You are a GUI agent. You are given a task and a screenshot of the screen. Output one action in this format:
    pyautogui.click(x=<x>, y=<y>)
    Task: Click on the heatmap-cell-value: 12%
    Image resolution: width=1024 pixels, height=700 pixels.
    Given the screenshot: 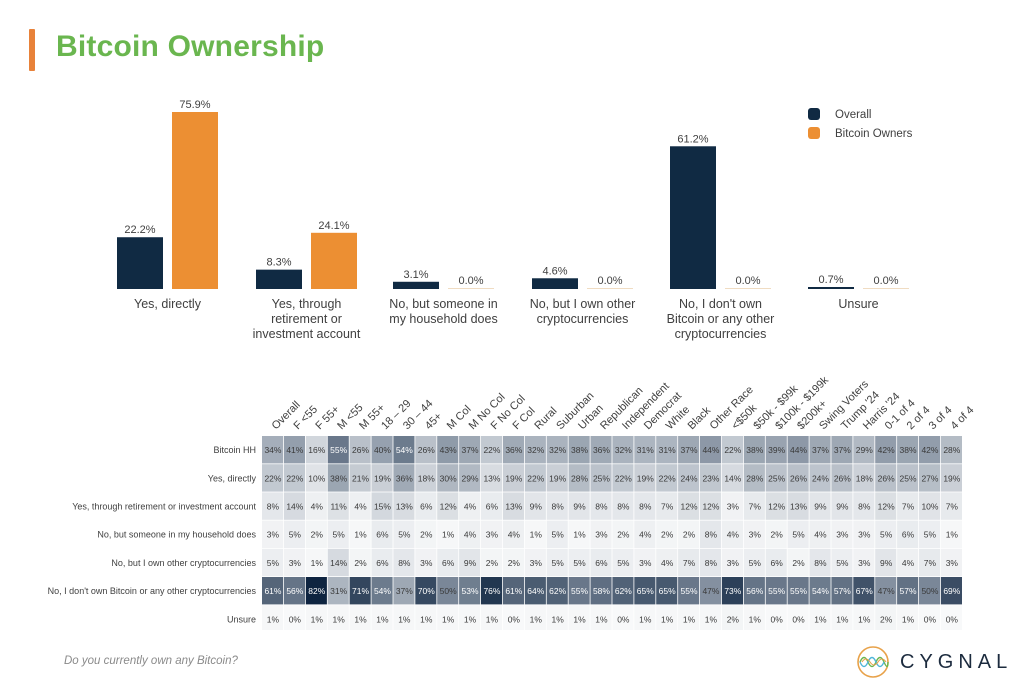 What is the action you would take?
    pyautogui.click(x=886, y=507)
    